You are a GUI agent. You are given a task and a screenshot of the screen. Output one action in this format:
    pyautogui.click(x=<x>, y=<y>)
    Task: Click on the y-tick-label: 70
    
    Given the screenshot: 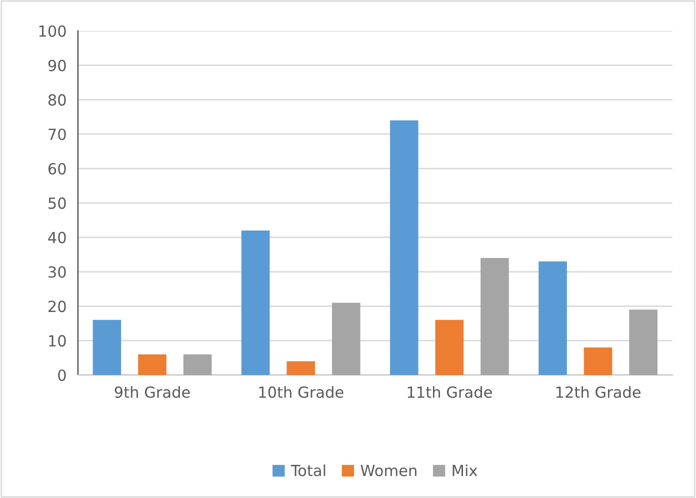 What is the action you would take?
    pyautogui.click(x=57, y=134)
    